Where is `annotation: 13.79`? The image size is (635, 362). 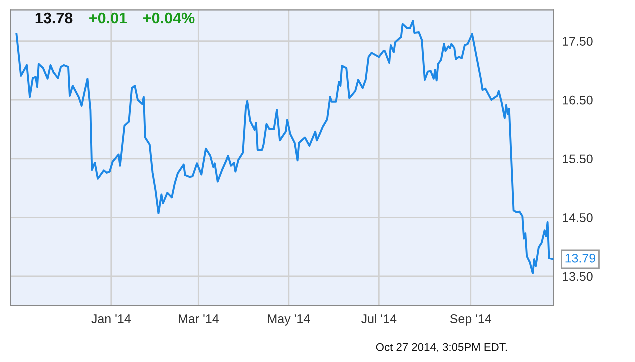
annotation: 13.79 is located at coordinates (581, 258).